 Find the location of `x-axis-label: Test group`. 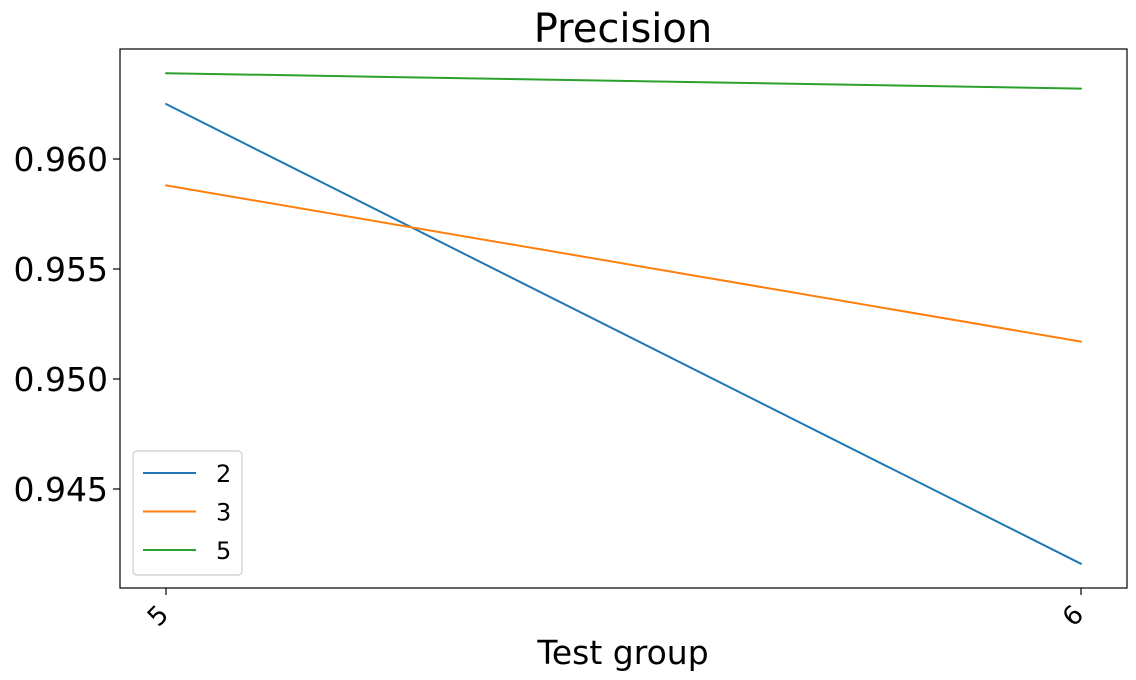

x-axis-label: Test group is located at coordinates (622, 652).